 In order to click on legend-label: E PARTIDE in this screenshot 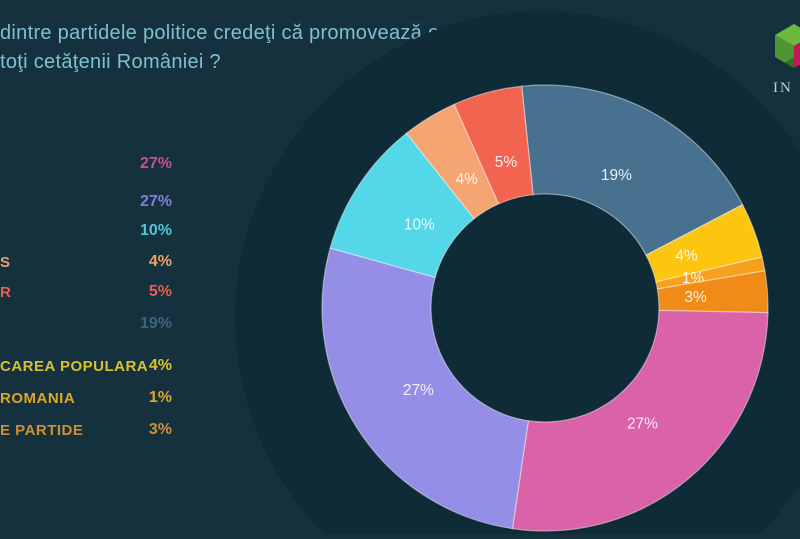, I will do `click(42, 430)`.